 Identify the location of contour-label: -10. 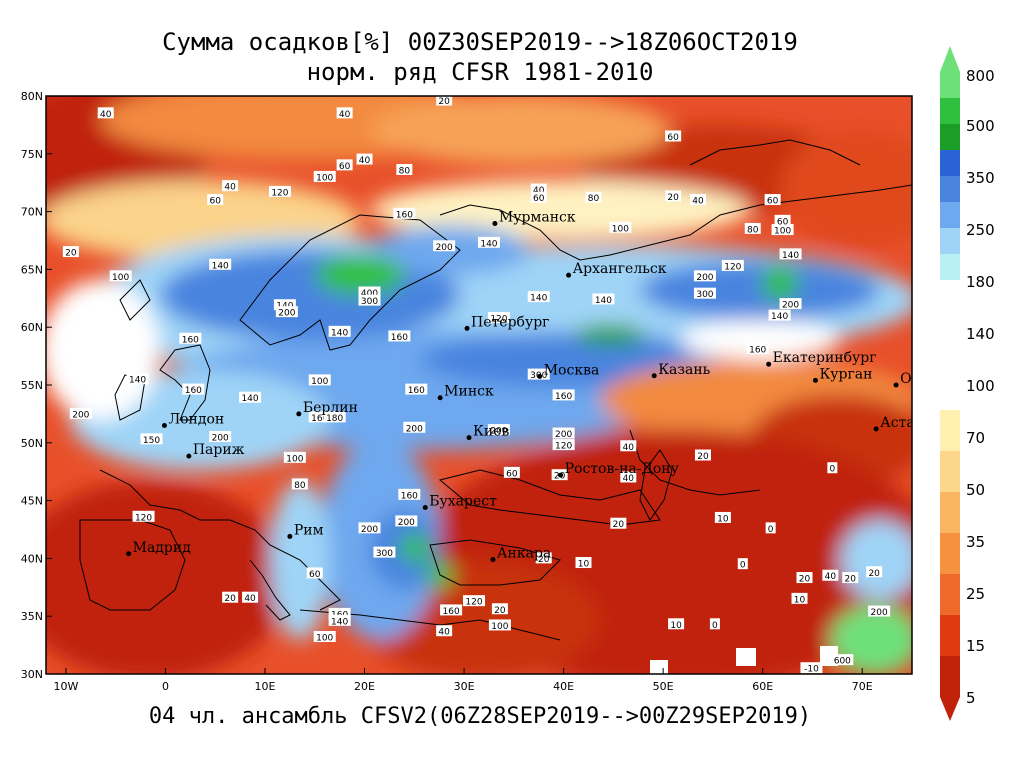
(811, 670).